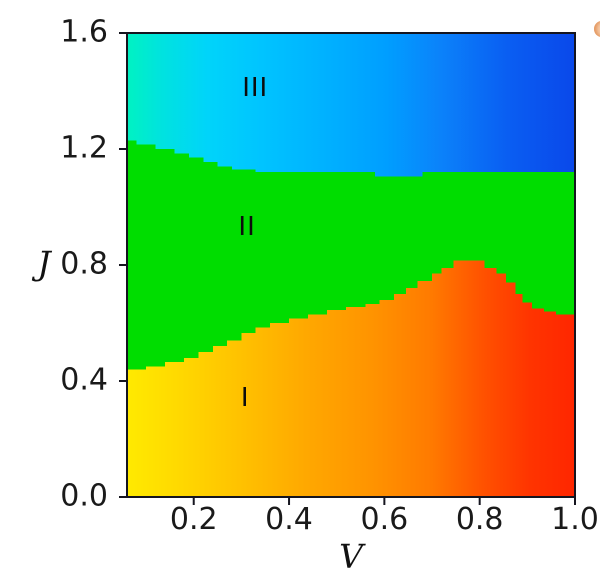  What do you see at coordinates (84, 32) in the screenshot?
I see `y-tick-label: 1.6` at bounding box center [84, 32].